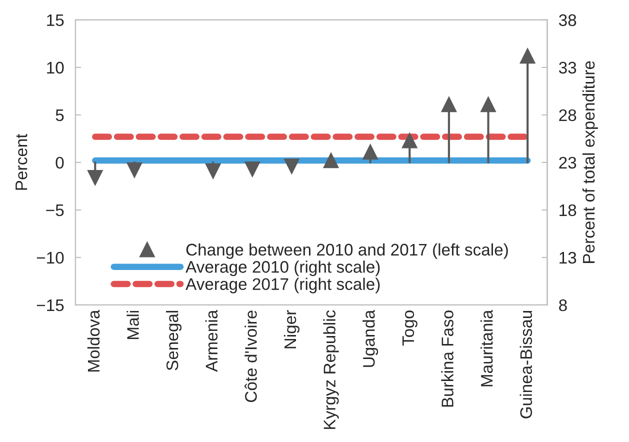 The height and width of the screenshot is (442, 629). I want to click on x-tick-label: Senegal, so click(174, 340).